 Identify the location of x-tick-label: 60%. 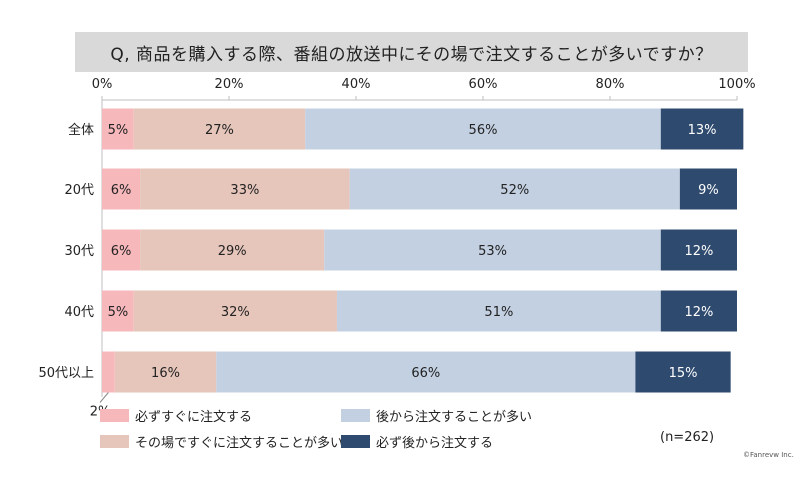
(483, 84).